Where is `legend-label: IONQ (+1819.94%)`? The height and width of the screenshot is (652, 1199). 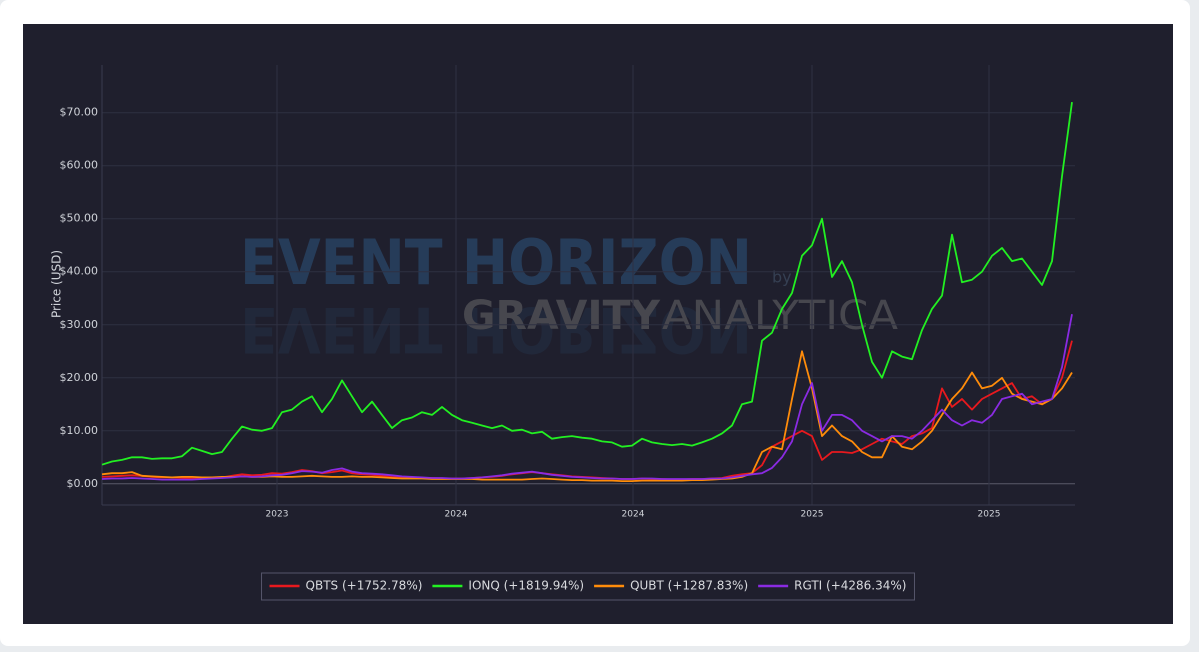
legend-label: IONQ (+1819.94%) is located at coordinates (526, 586).